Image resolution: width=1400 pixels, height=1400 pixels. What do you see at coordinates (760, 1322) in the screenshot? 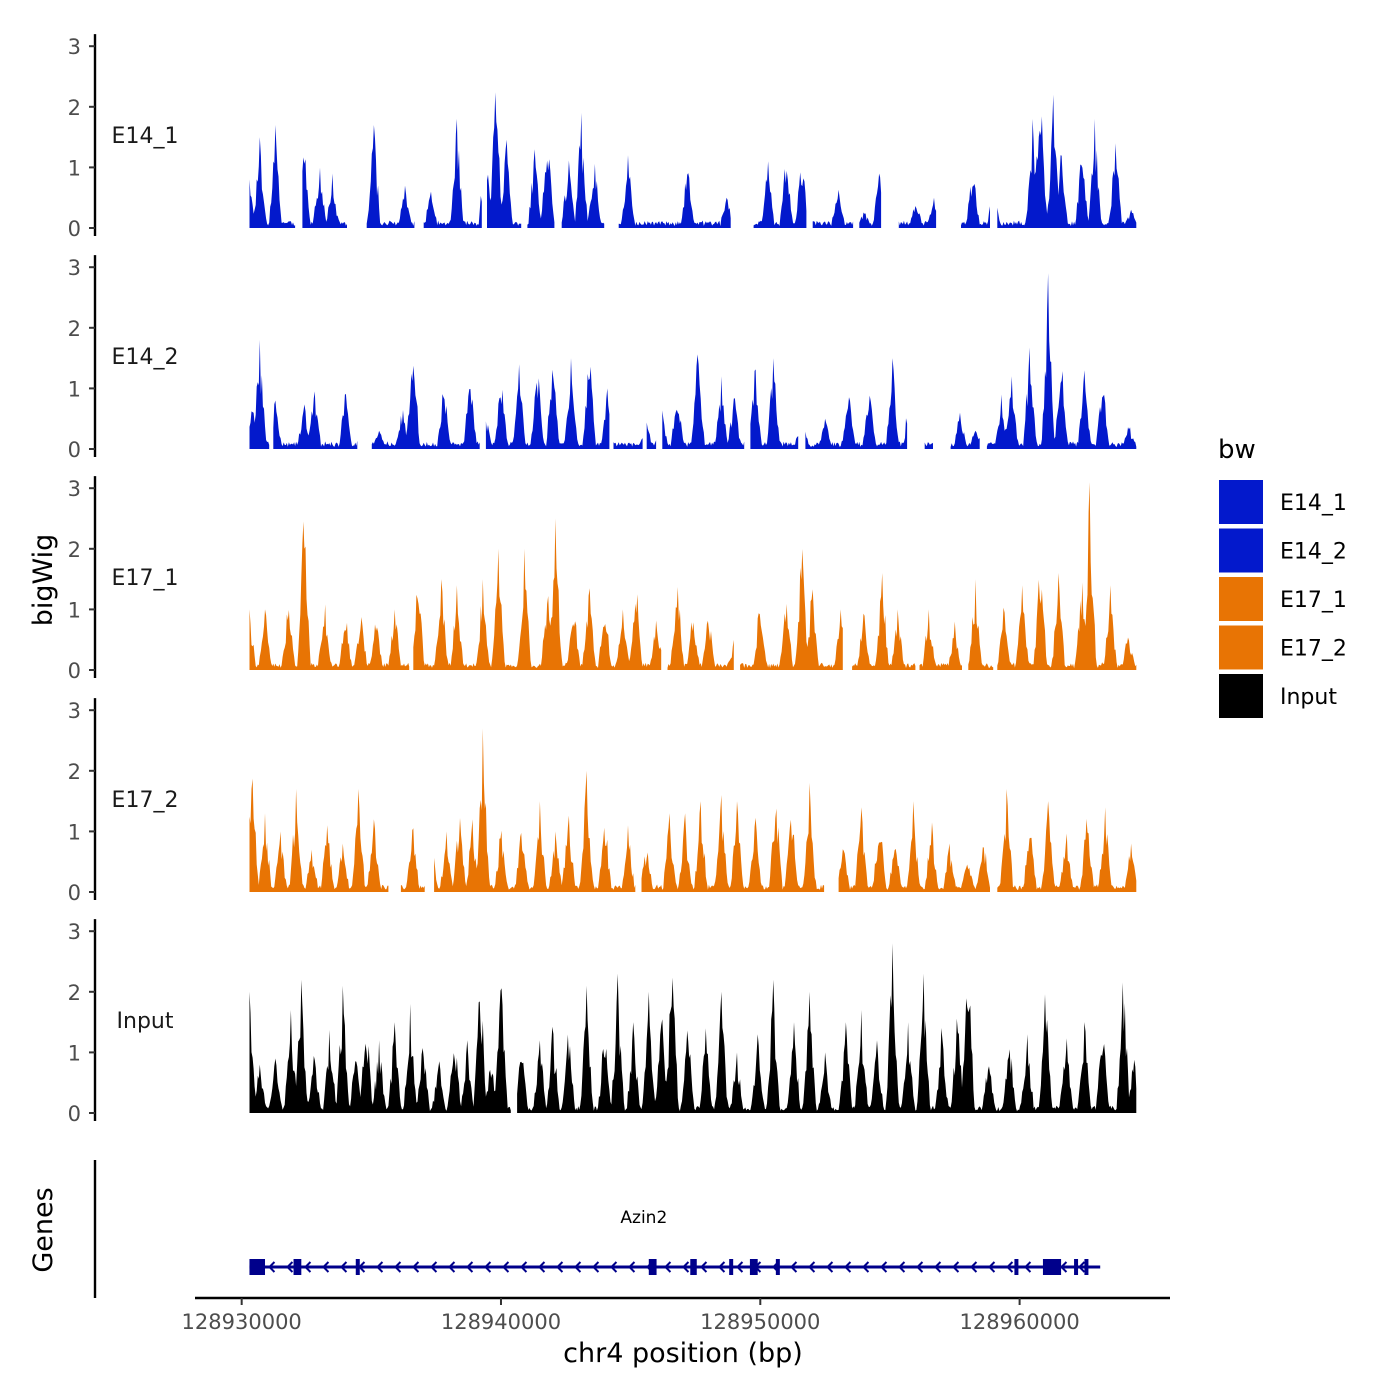
I see `x-tick-label: 128950000` at bounding box center [760, 1322].